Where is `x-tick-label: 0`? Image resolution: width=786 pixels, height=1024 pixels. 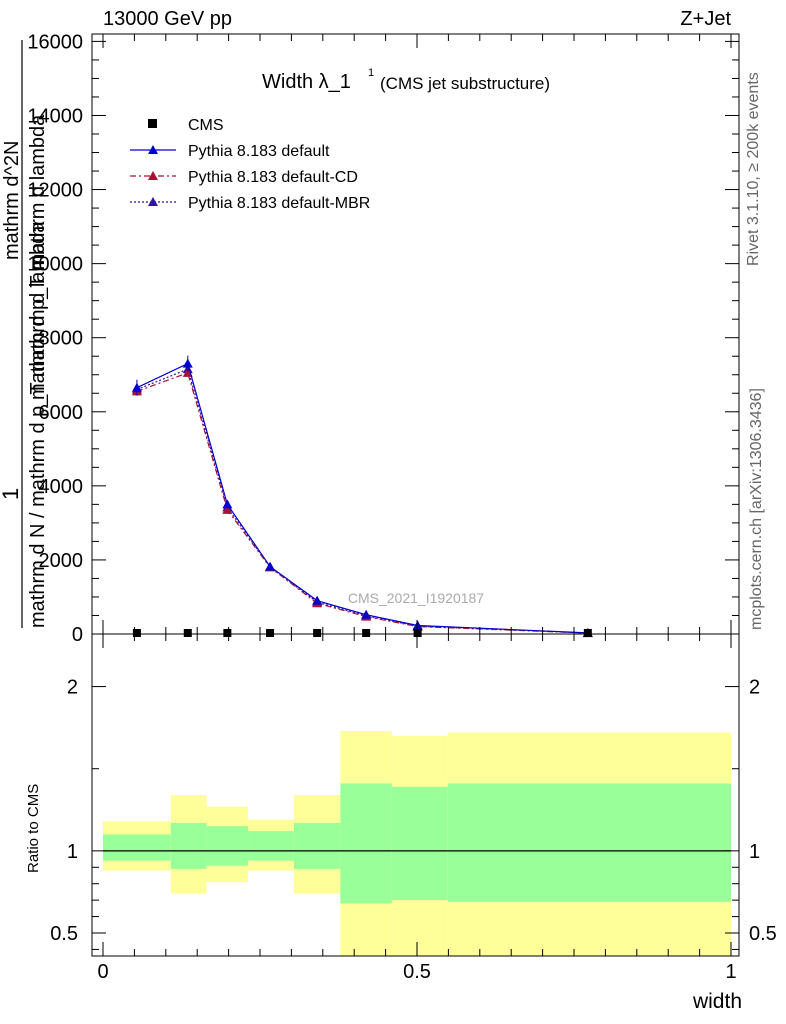
x-tick-label: 0 is located at coordinates (102, 972).